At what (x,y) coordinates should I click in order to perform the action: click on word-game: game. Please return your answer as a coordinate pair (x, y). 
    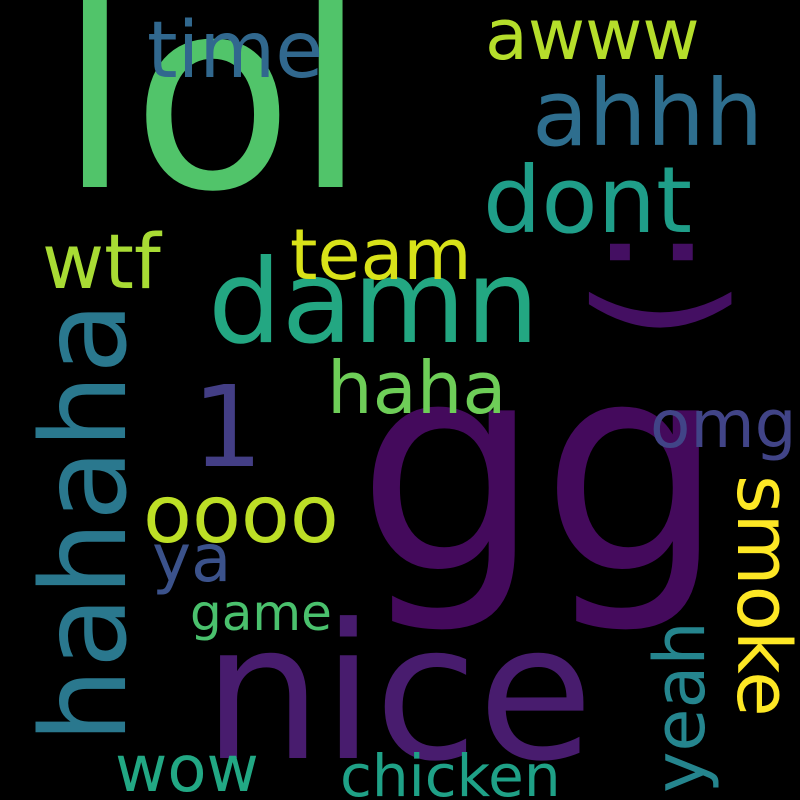
    Looking at the image, I should click on (261, 613).